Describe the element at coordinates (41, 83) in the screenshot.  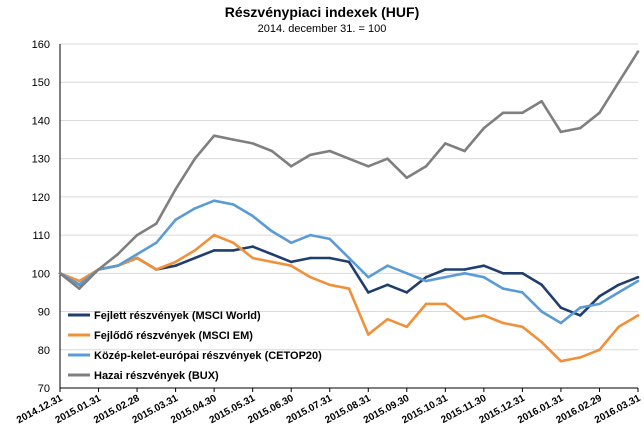
I see `y-tick-label: 150` at that location.